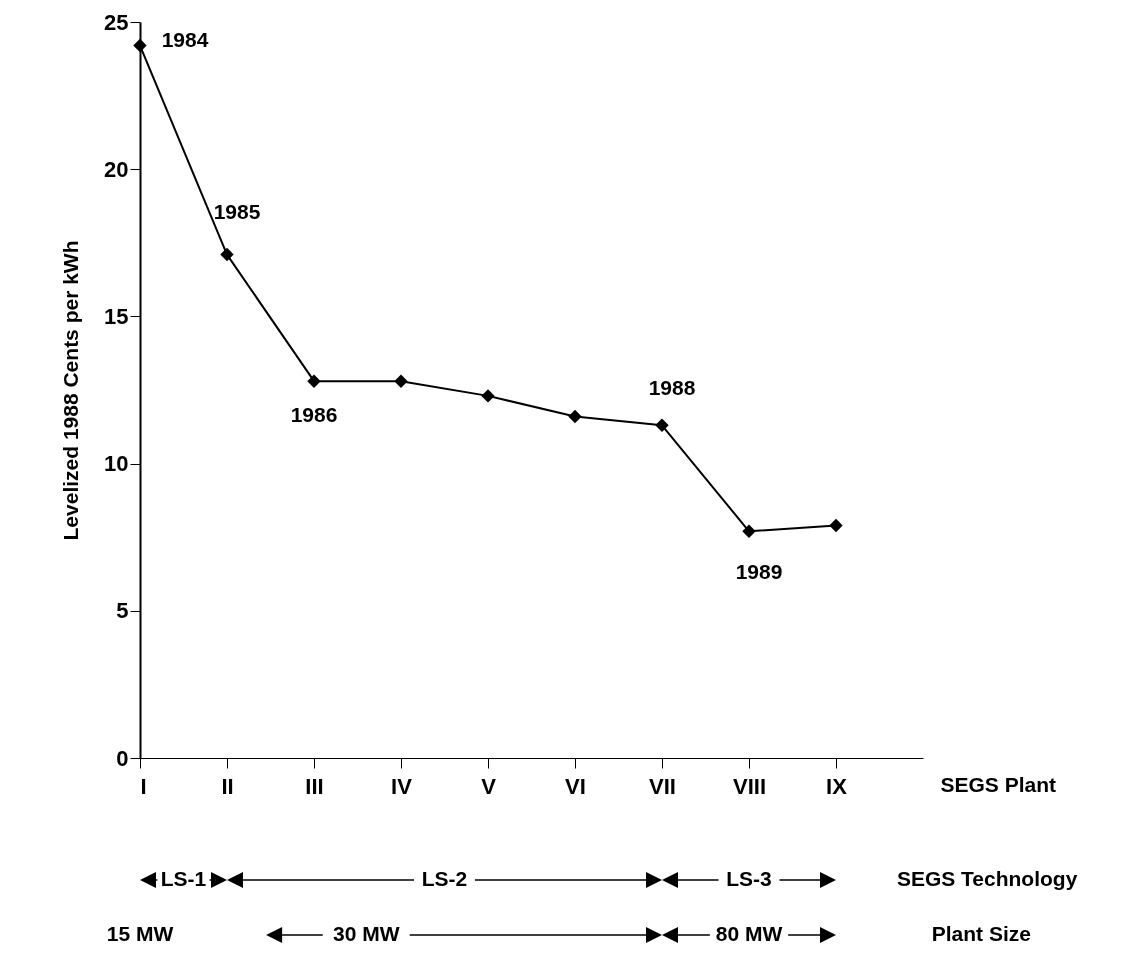 This screenshot has width=1147, height=977. I want to click on x-axis-title: SEGS Plant, so click(998, 784).